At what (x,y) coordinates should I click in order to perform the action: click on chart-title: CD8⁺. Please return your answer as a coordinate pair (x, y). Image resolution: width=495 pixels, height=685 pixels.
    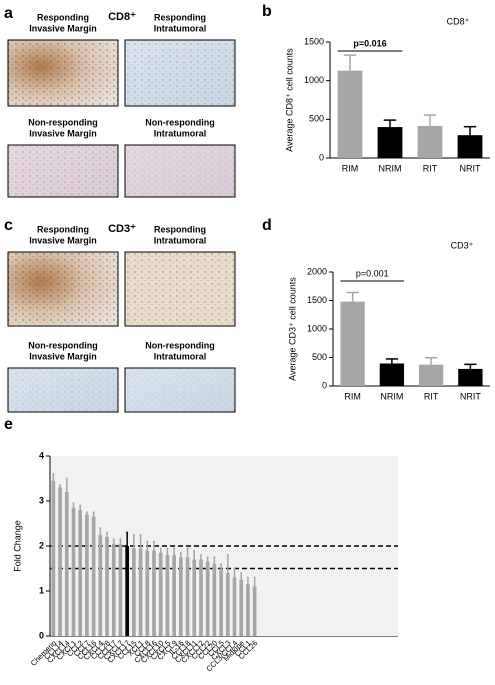
    Looking at the image, I should click on (458, 21).